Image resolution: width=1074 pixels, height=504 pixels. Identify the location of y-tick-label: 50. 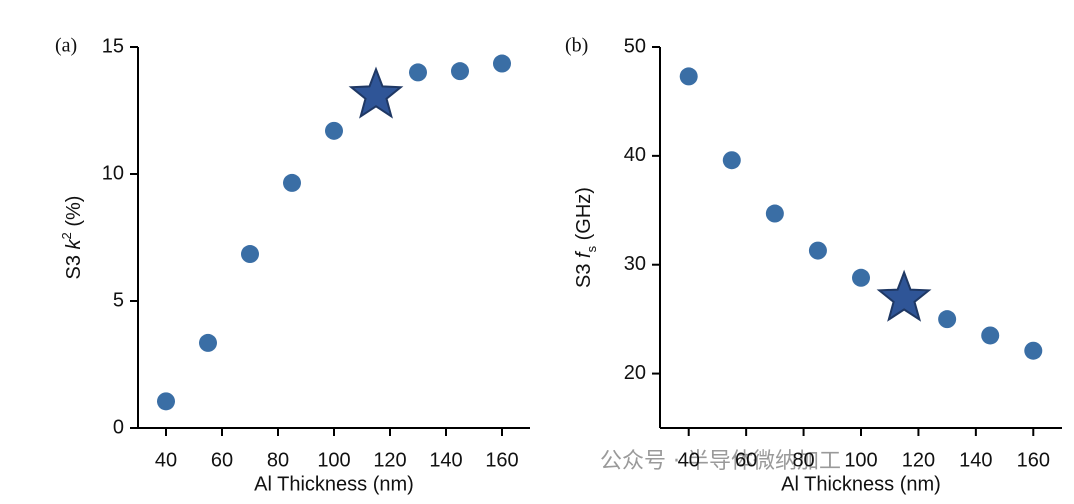
(635, 46).